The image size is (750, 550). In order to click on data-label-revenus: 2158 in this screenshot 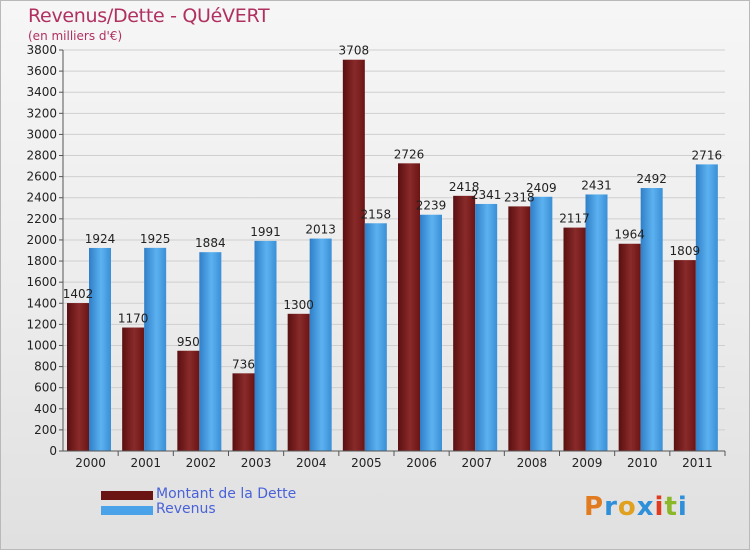, I will do `click(376, 214)`.